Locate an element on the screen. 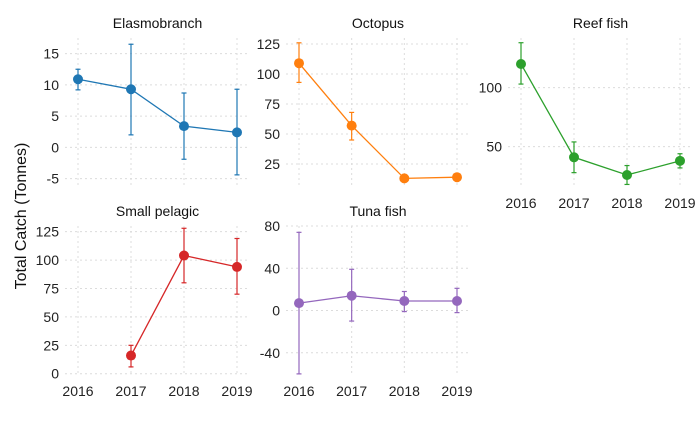 This screenshot has height=432, width=700. panel-title: Octopus is located at coordinates (378, 23).